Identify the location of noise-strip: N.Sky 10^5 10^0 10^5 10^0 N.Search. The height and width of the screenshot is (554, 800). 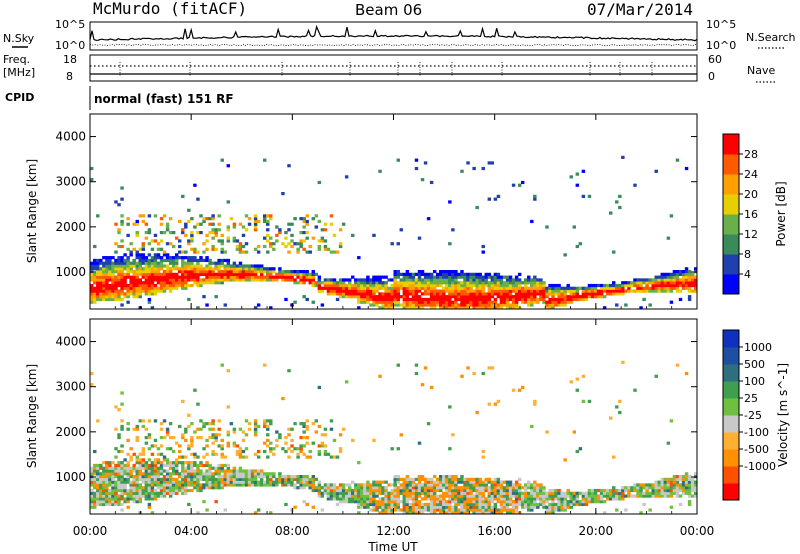
(399, 35).